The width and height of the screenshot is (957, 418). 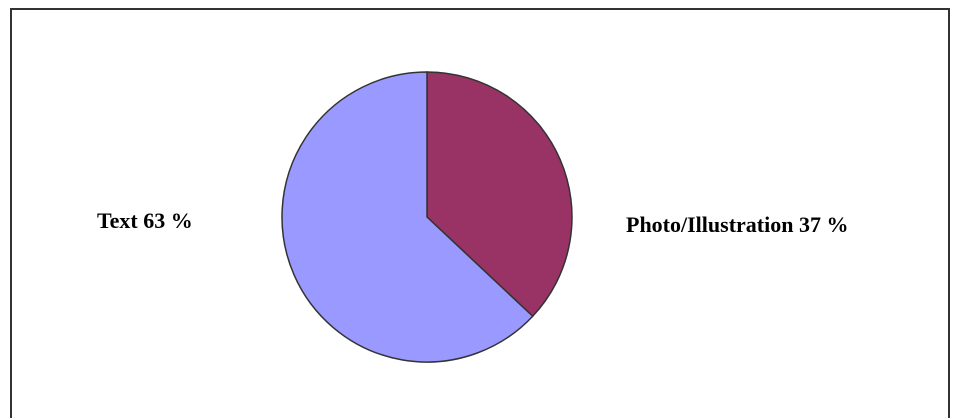 What do you see at coordinates (499, 194) in the screenshot?
I see `pie-slice-photo-illustration` at bounding box center [499, 194].